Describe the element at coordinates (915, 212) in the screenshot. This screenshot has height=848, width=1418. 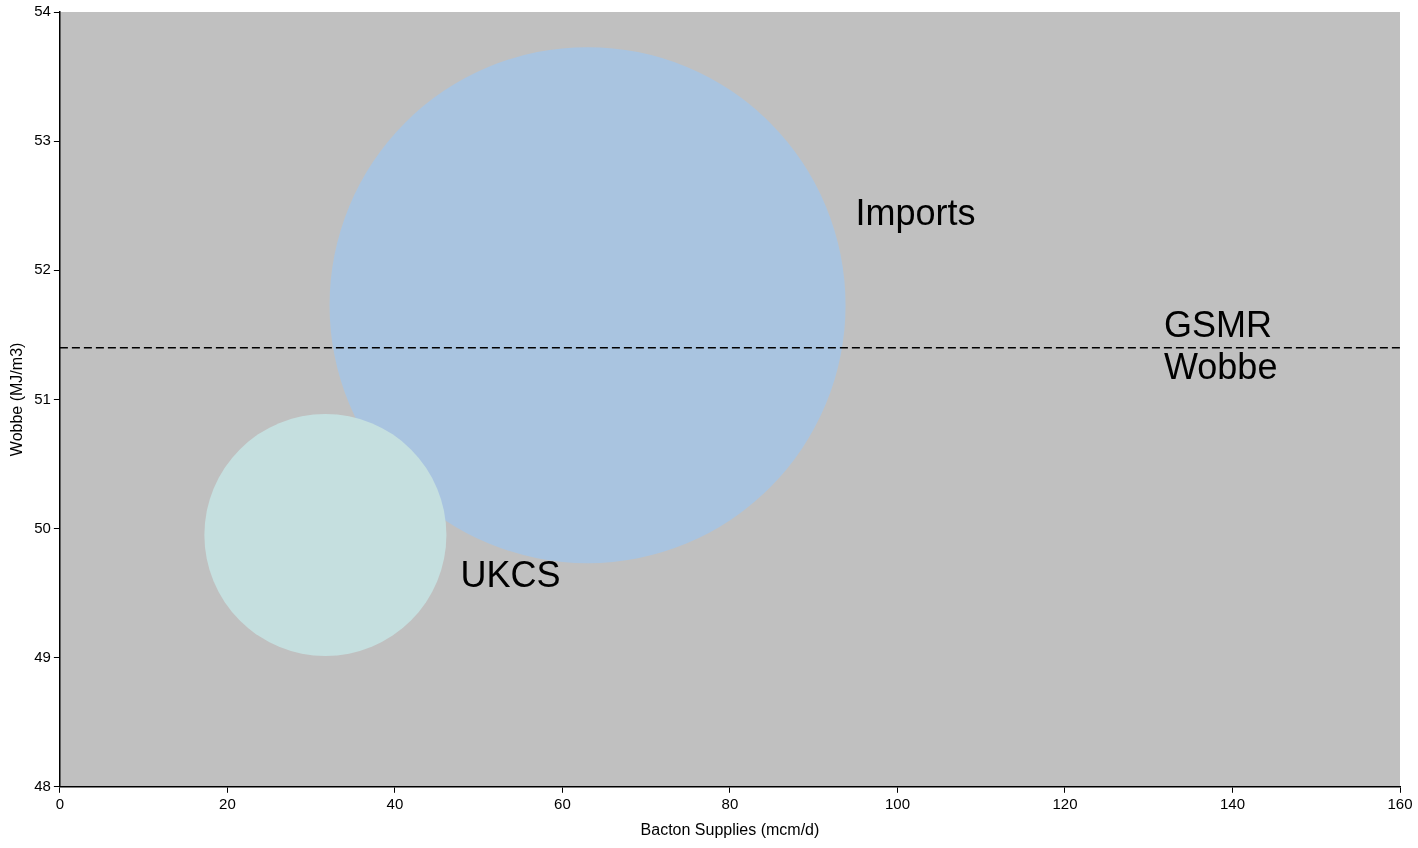
I see `series-label: Imports` at that location.